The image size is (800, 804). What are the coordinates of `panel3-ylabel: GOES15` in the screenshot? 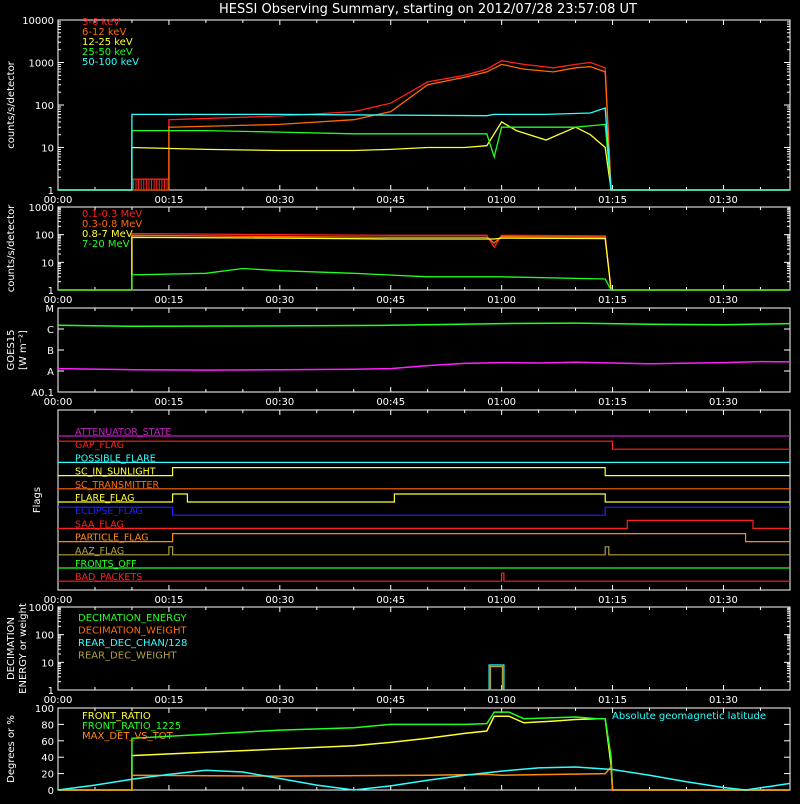 It's located at (11, 349).